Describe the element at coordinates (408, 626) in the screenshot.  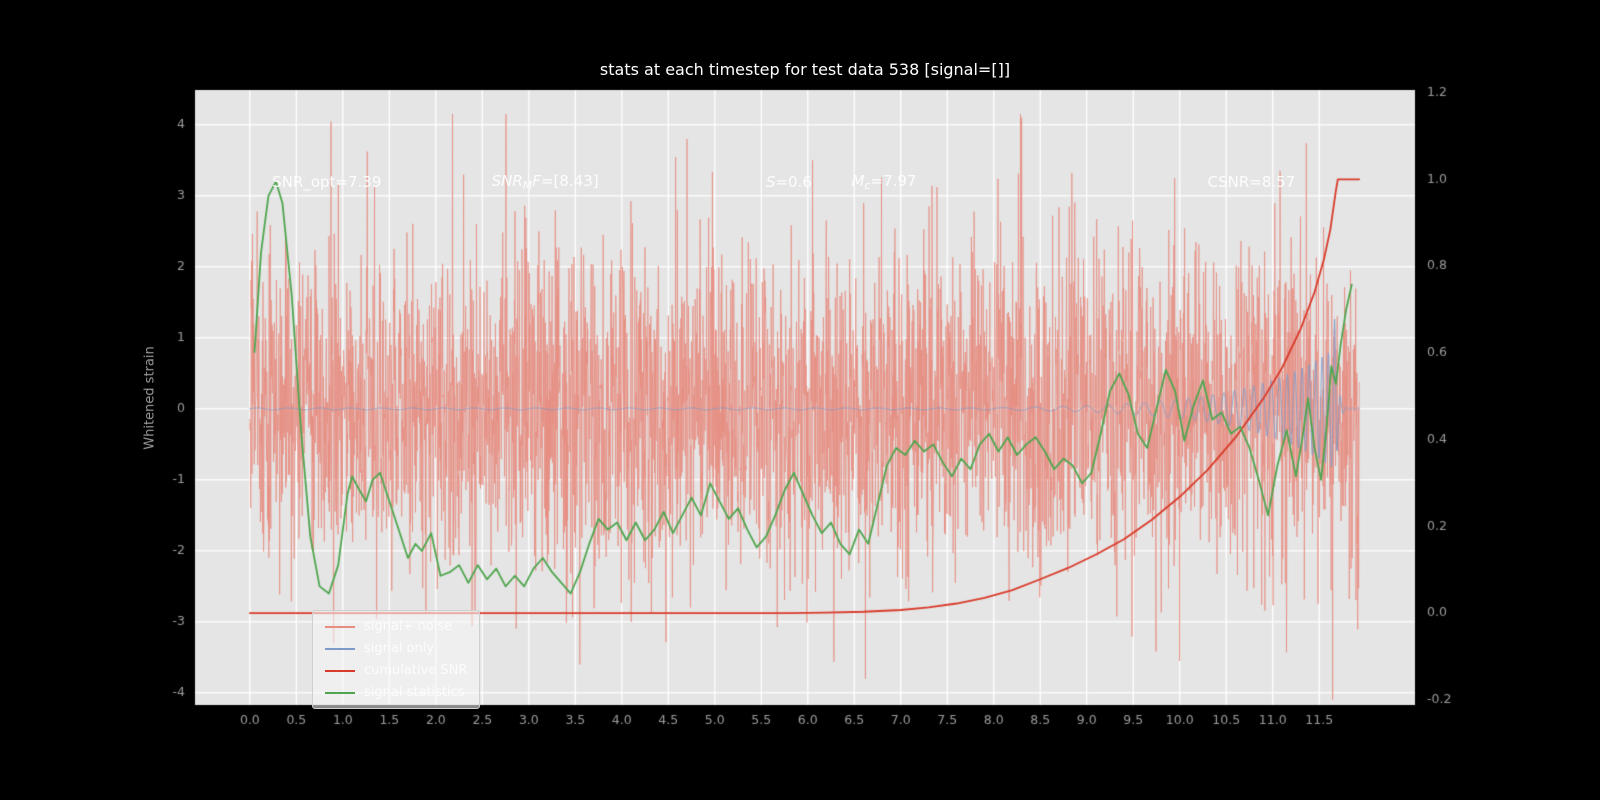
I see `legend-label: signal+ noise` at that location.